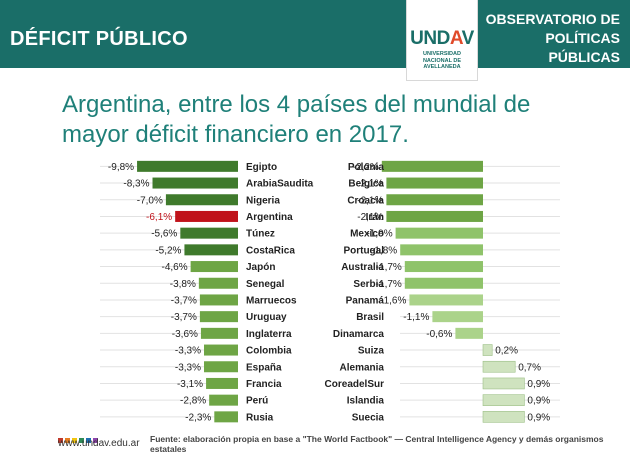 This screenshot has width=630, height=460. I want to click on data-label: -1,8%, so click(384, 250).